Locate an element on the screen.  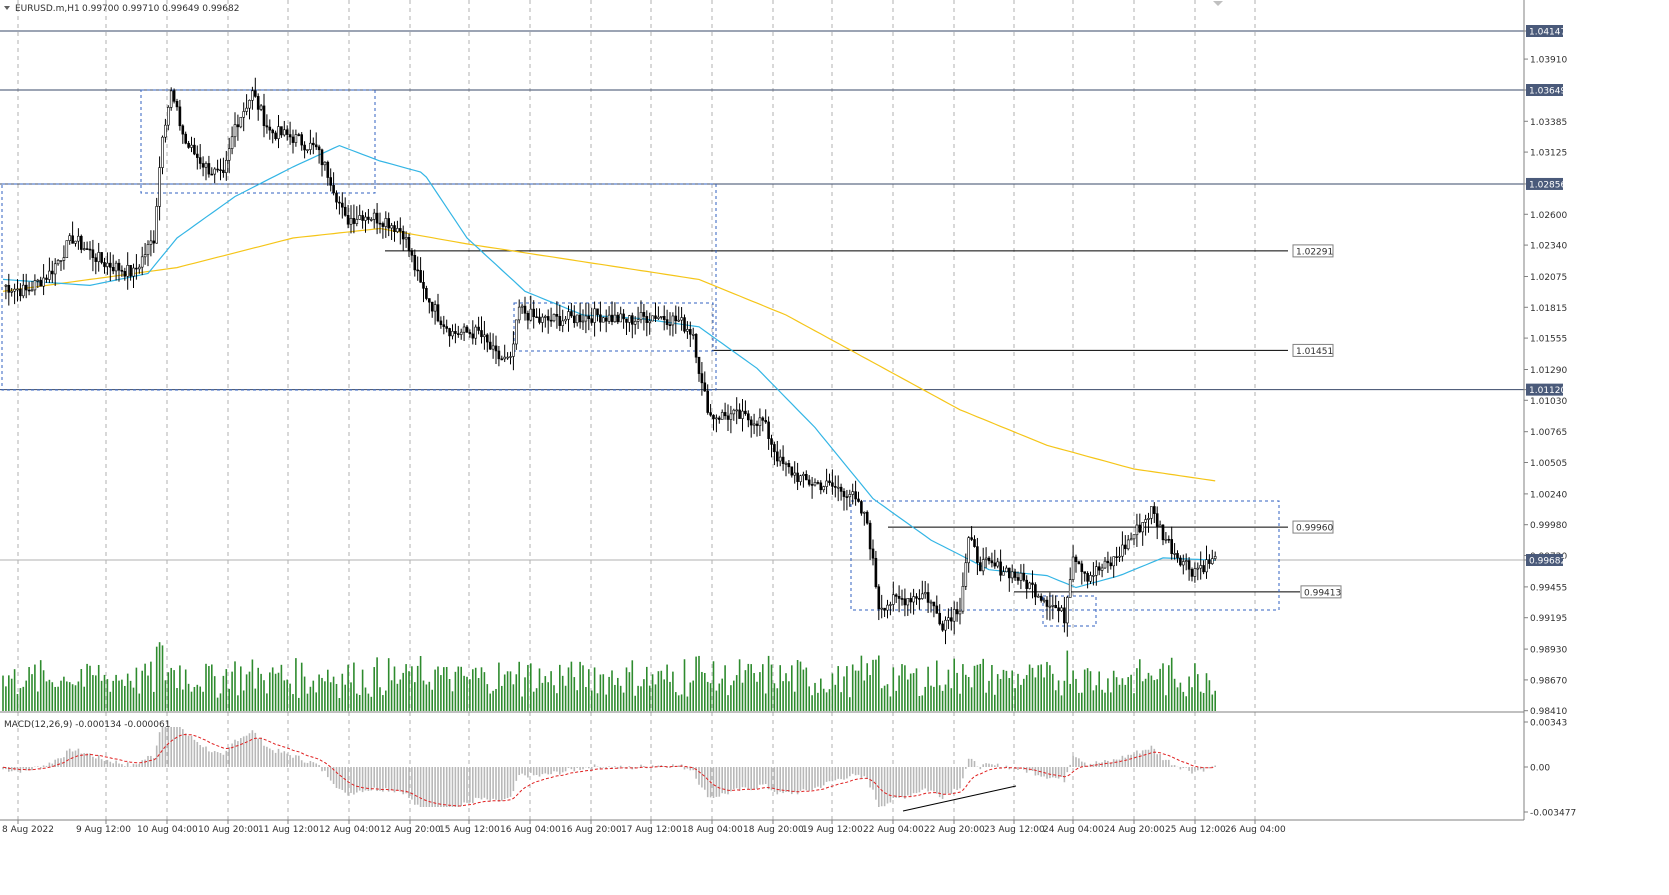
time-tick-label: 8 Aug 2022 is located at coordinates (28, 830).